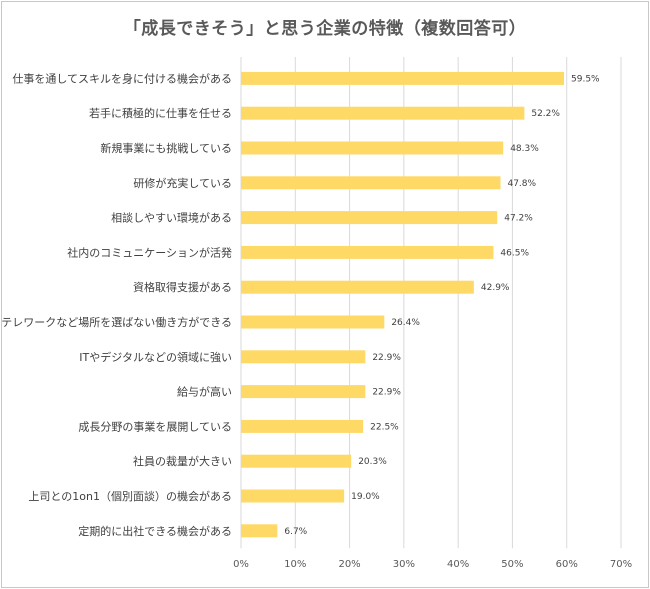 The width and height of the screenshot is (650, 589). Describe the element at coordinates (384, 427) in the screenshot. I see `value-label: 22.5%` at that location.